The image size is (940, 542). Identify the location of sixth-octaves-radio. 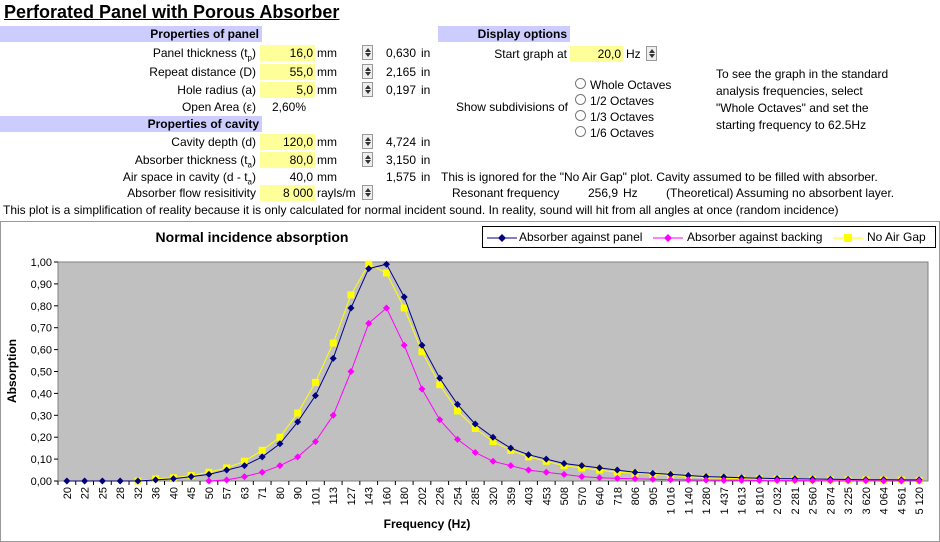
(580, 131).